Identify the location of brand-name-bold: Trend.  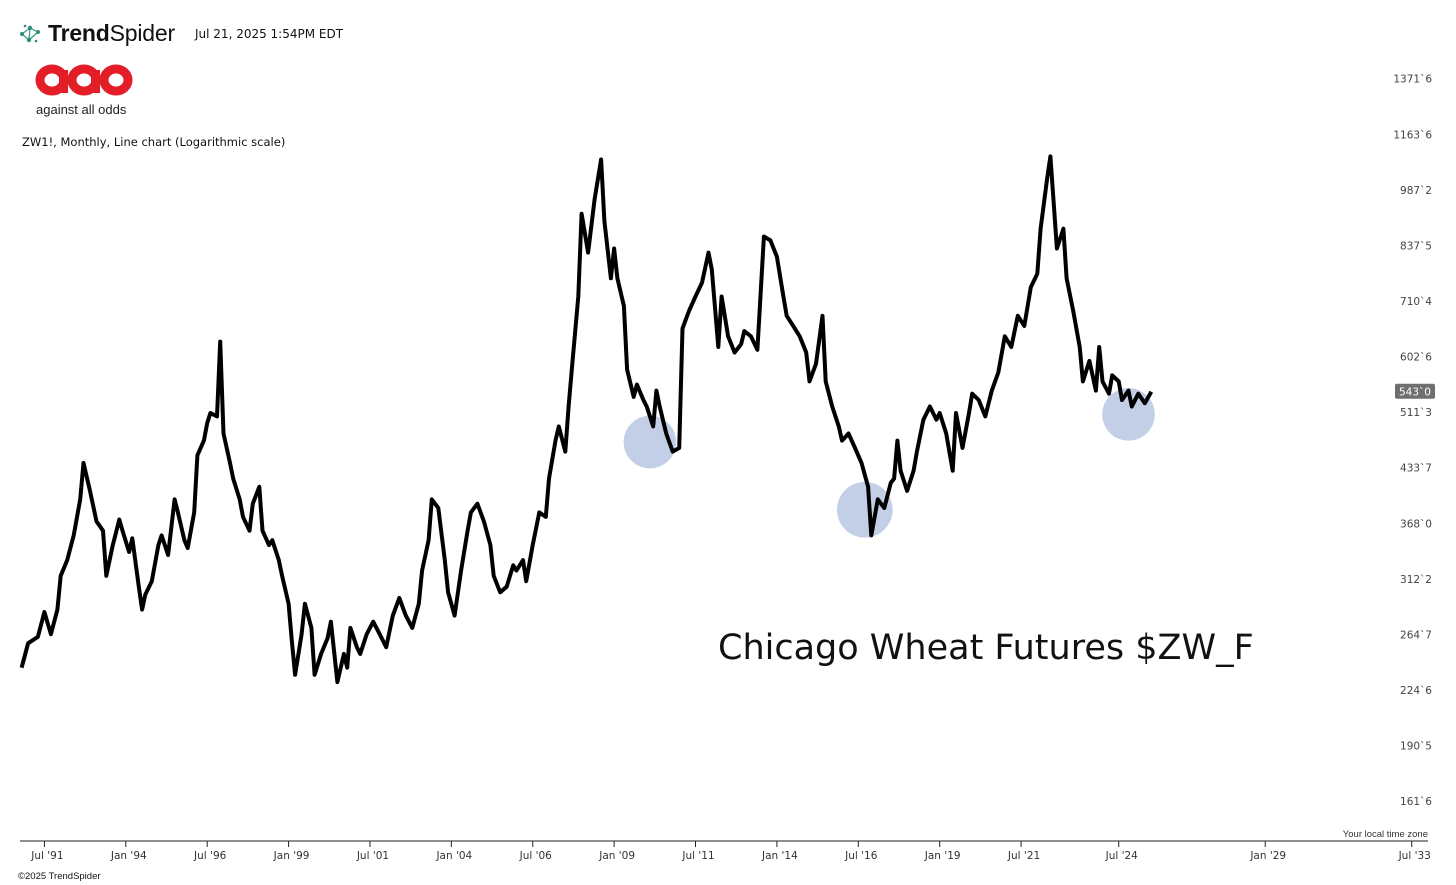
(79, 33).